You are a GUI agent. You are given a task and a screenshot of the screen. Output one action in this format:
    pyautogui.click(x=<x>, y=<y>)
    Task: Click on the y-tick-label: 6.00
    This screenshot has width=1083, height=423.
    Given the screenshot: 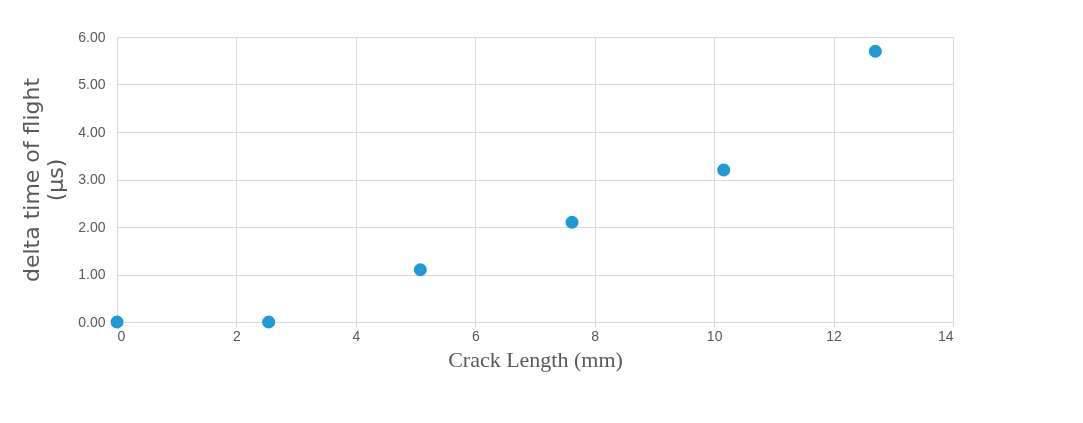 What is the action you would take?
    pyautogui.click(x=92, y=36)
    